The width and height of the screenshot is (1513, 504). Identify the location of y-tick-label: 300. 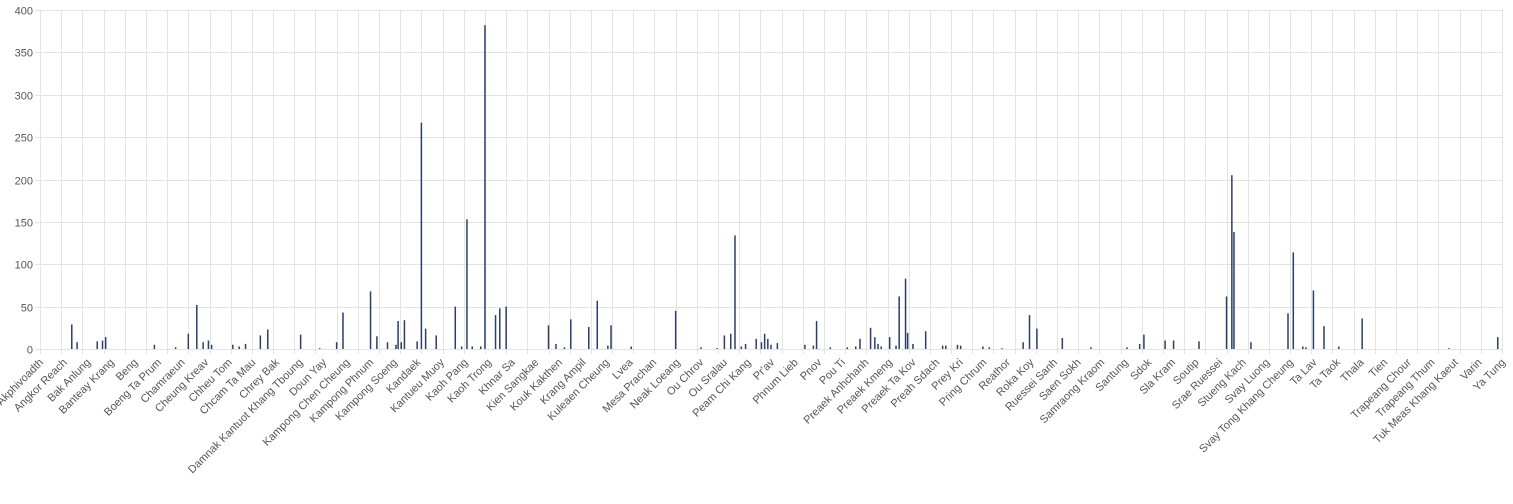
(24, 97).